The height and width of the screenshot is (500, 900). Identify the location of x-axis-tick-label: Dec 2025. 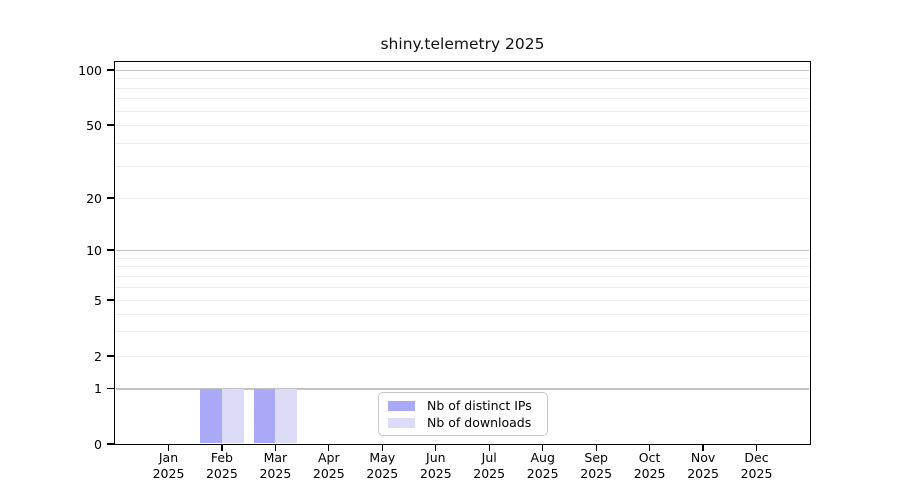
(757, 466).